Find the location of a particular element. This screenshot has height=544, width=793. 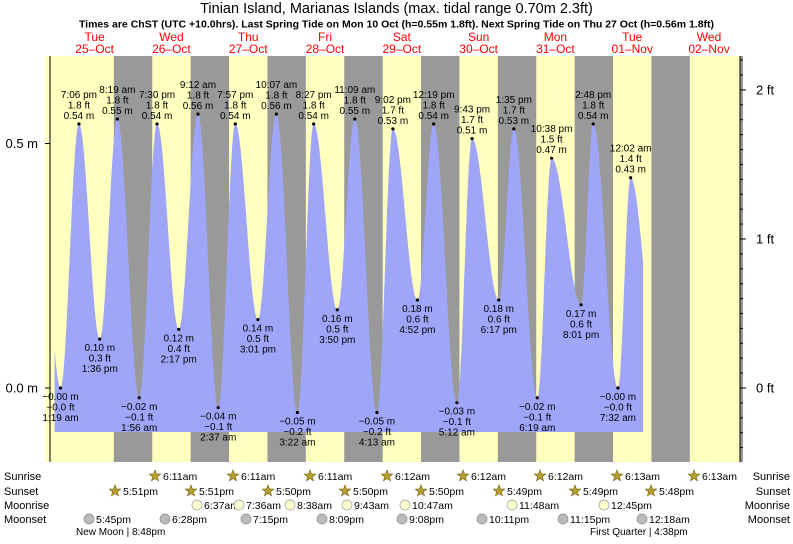

extreme-label-22-2: 6:17 pm is located at coordinates (499, 330).